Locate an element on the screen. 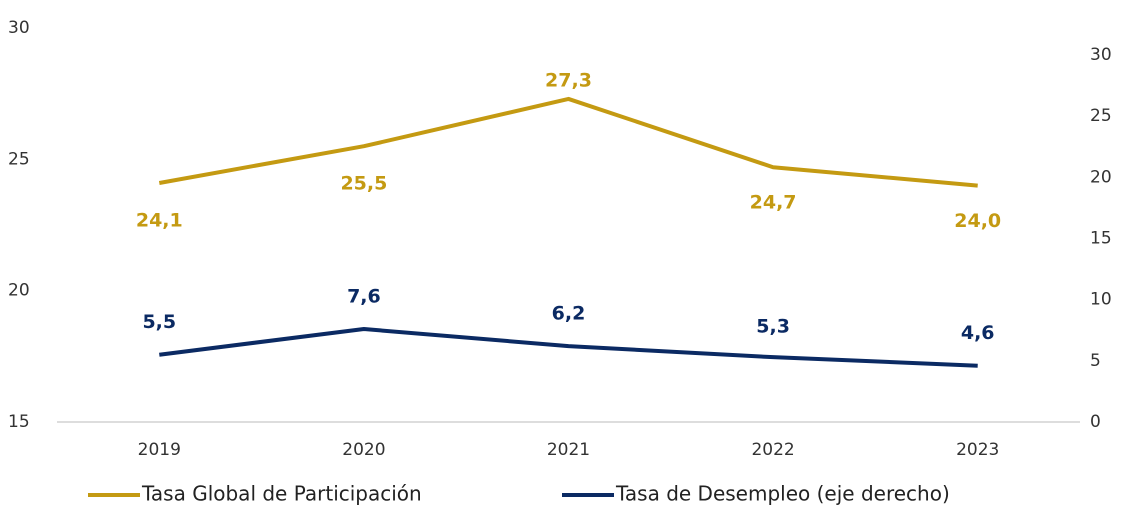 The height and width of the screenshot is (508, 1133). y-tick-label: 20 is located at coordinates (19, 291).